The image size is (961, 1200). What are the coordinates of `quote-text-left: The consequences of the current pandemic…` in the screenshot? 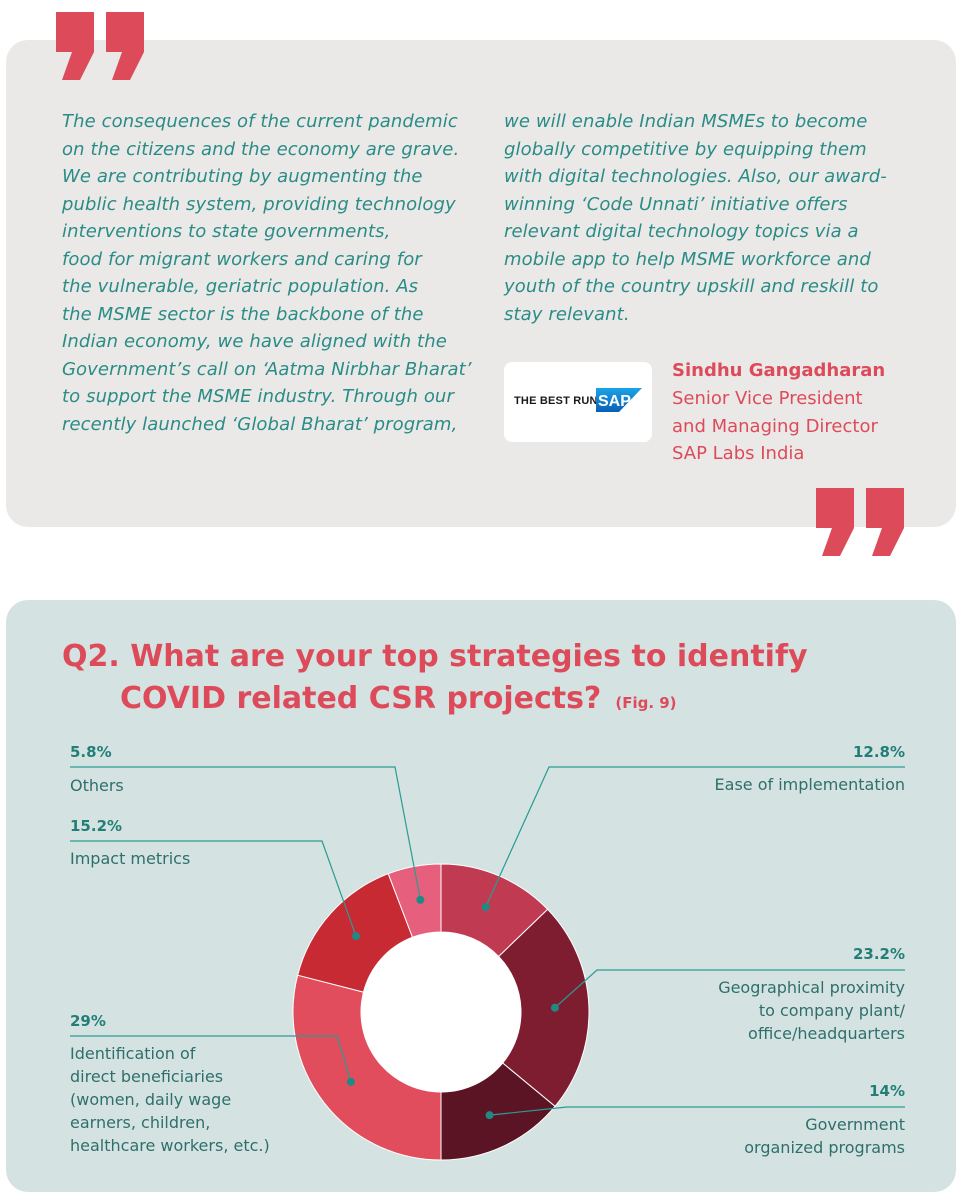 It's located at (272, 273).